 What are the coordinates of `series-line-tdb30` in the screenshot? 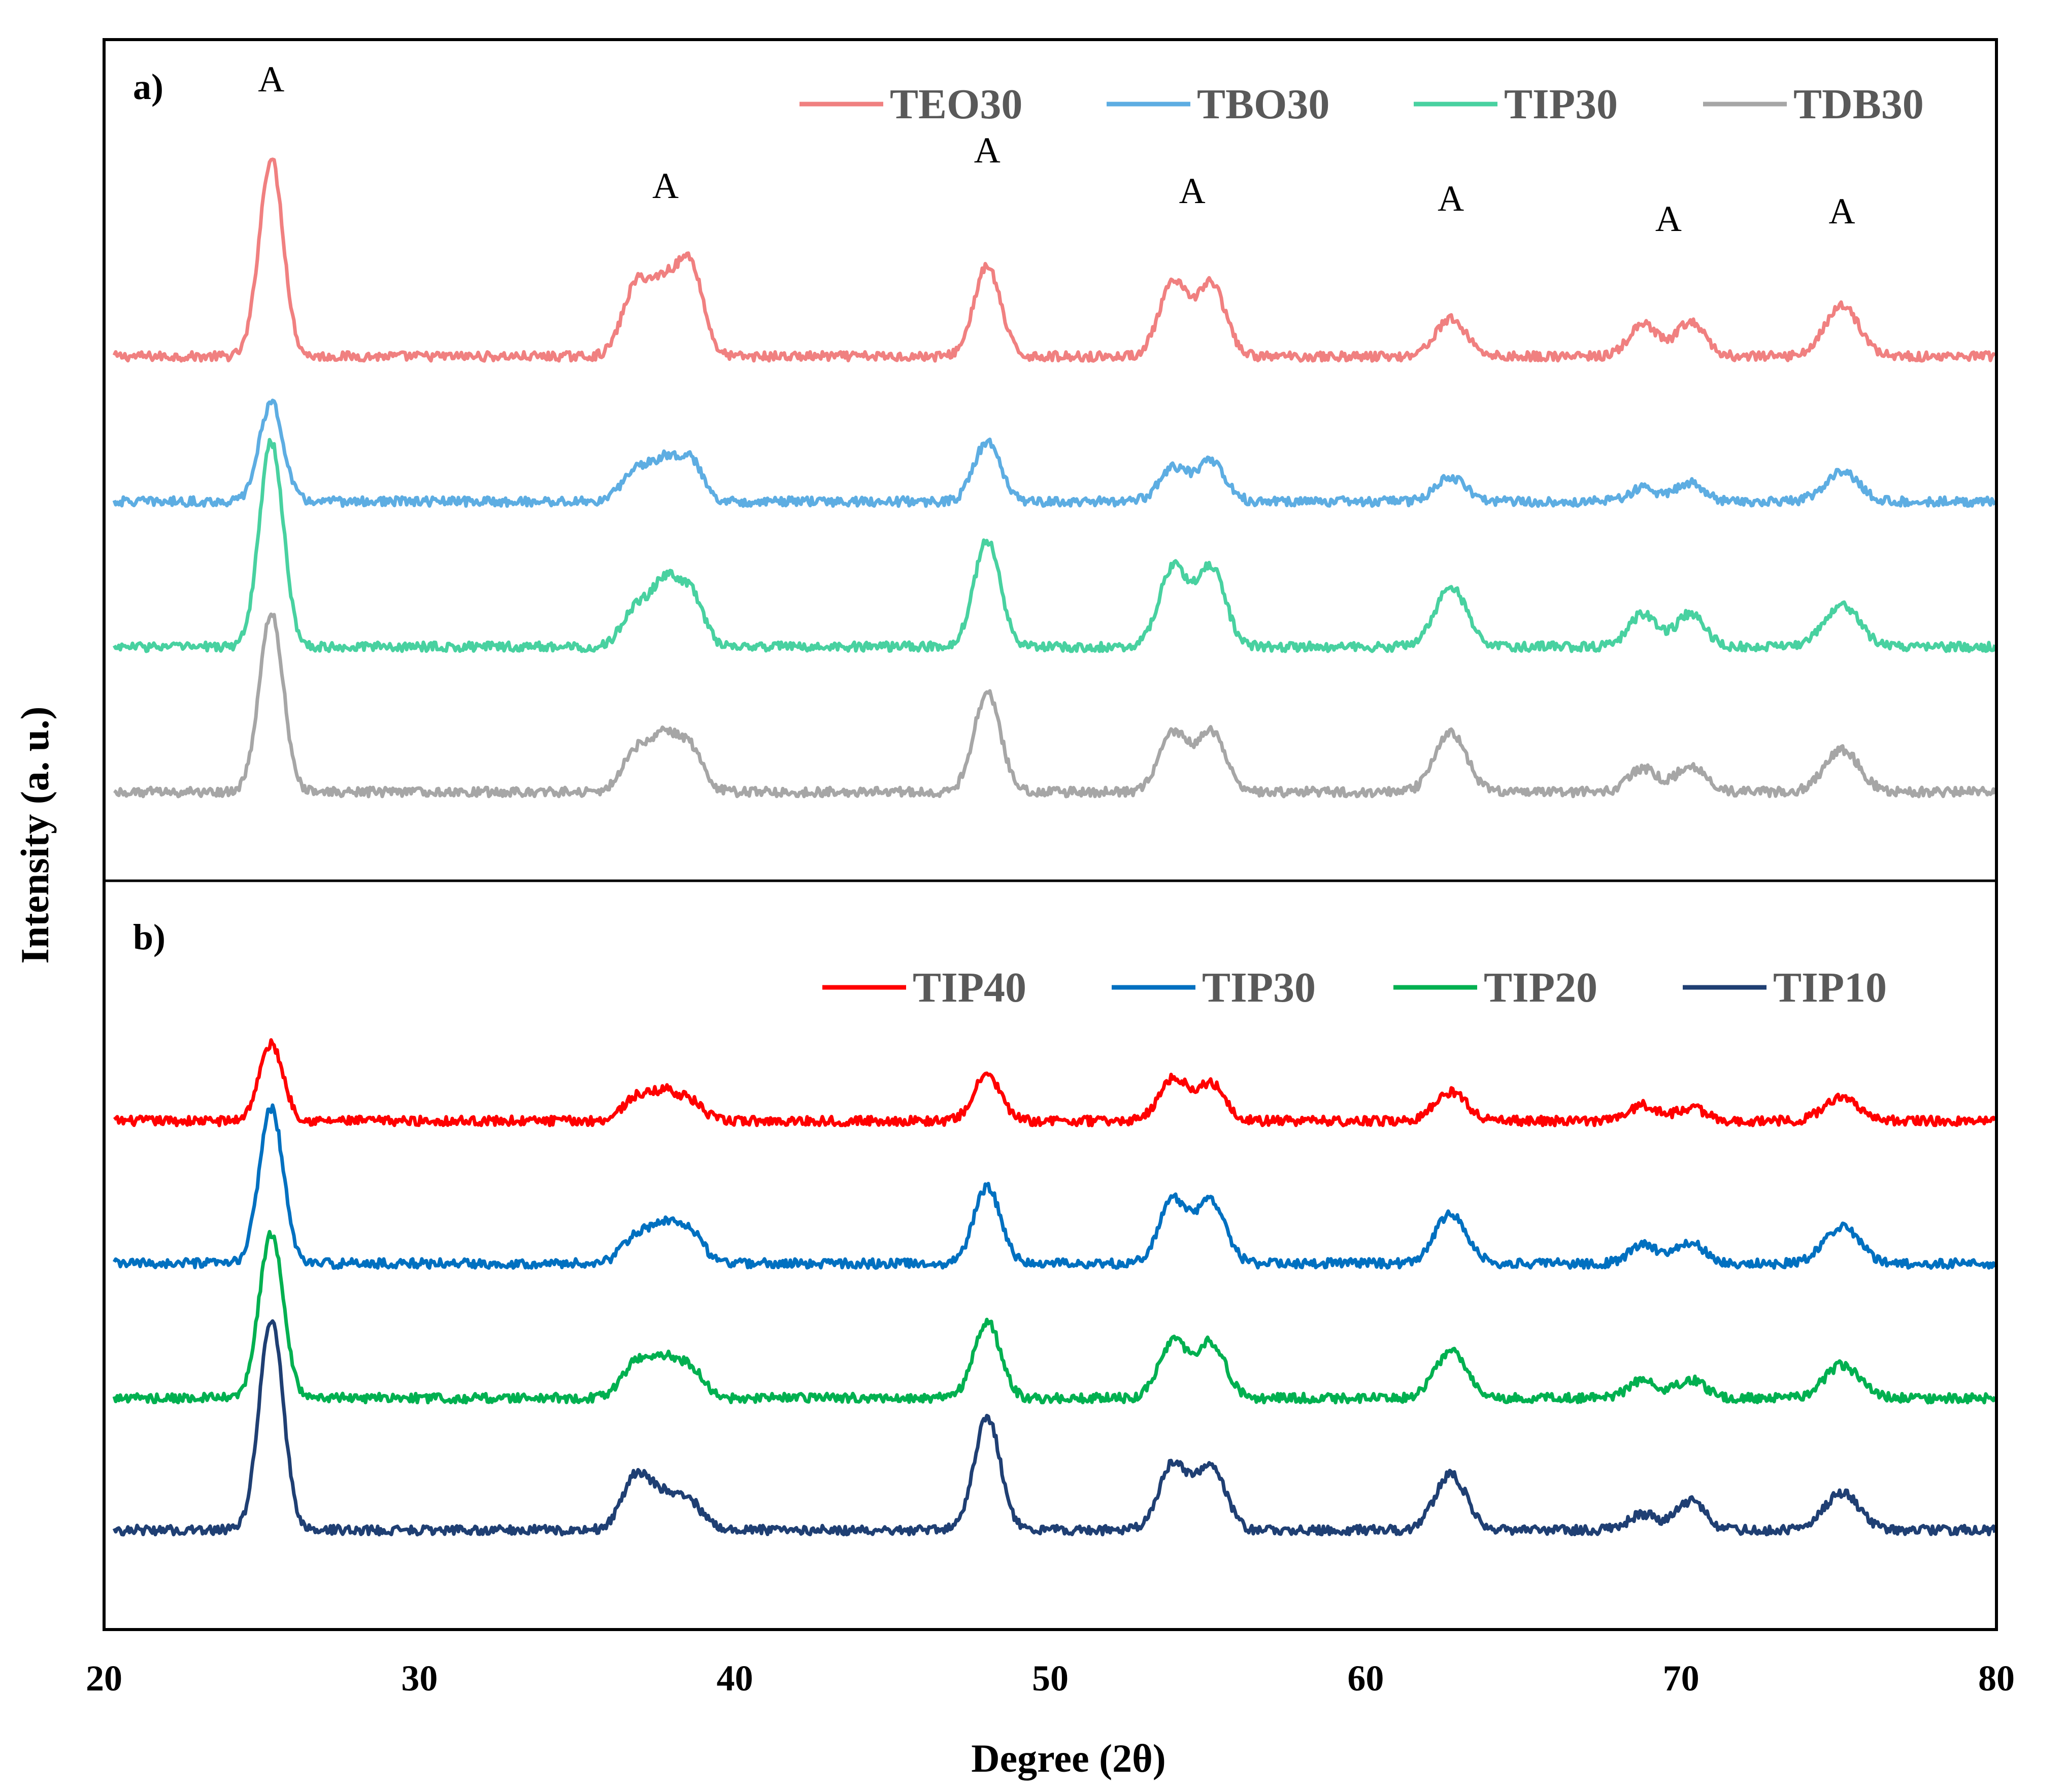 It's located at (1055, 705).